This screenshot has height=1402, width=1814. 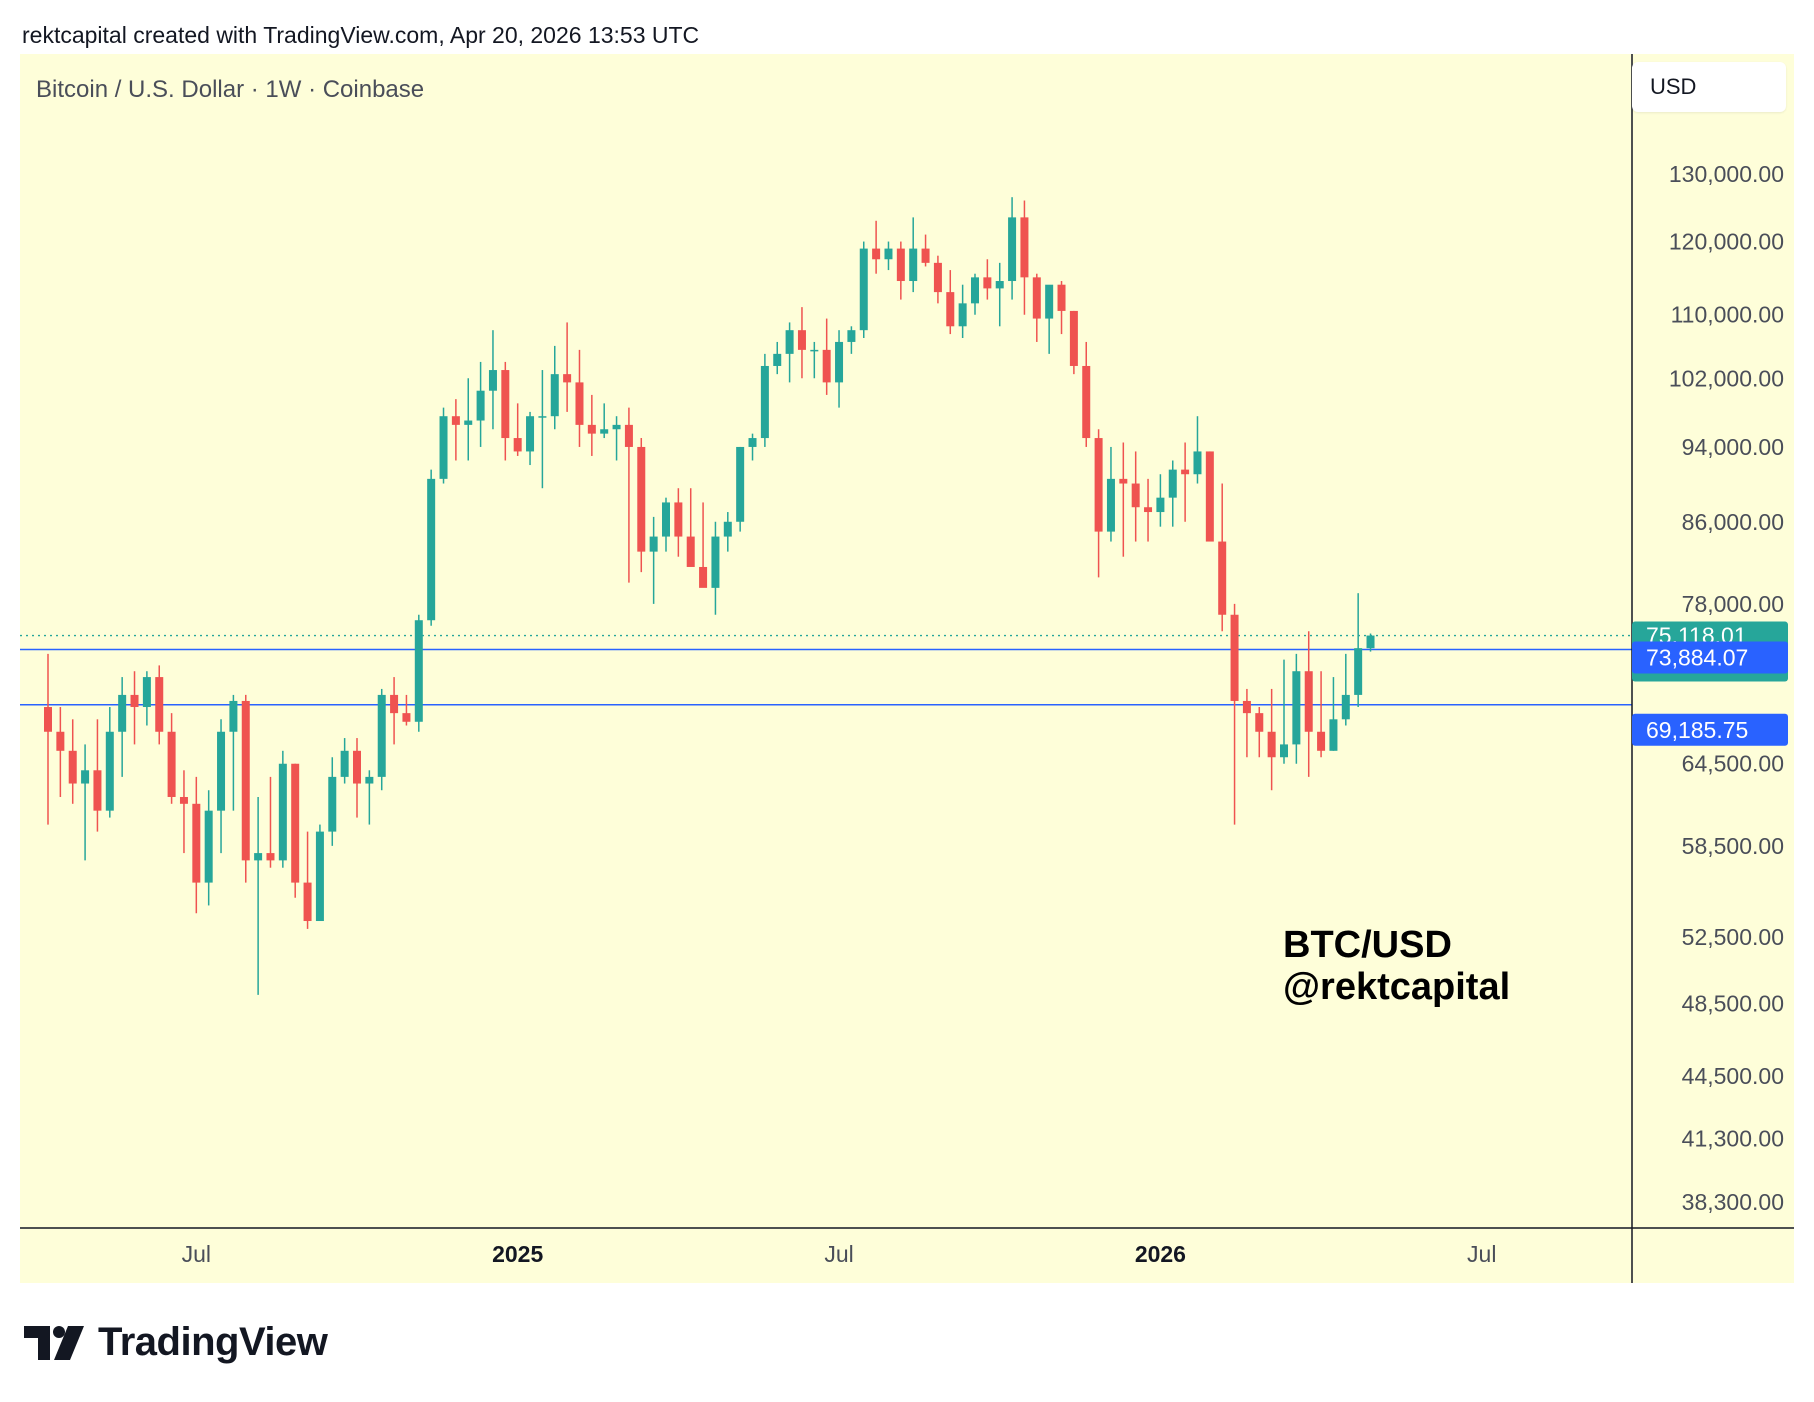 I want to click on currency-selector: USD, so click(x=1709, y=87).